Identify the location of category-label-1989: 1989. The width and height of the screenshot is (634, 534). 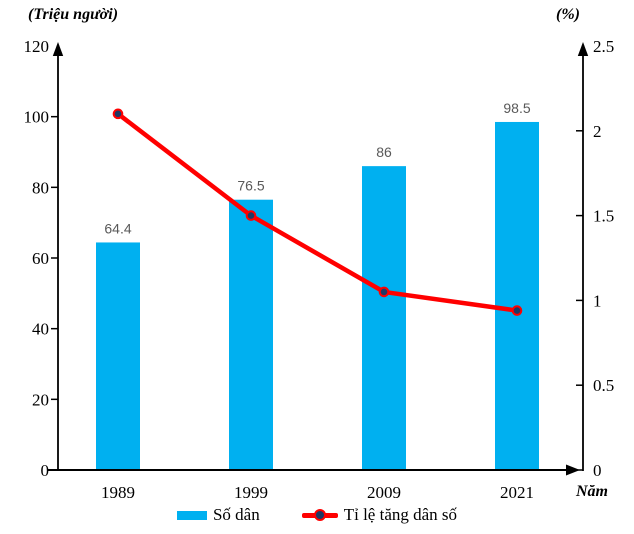
(118, 492).